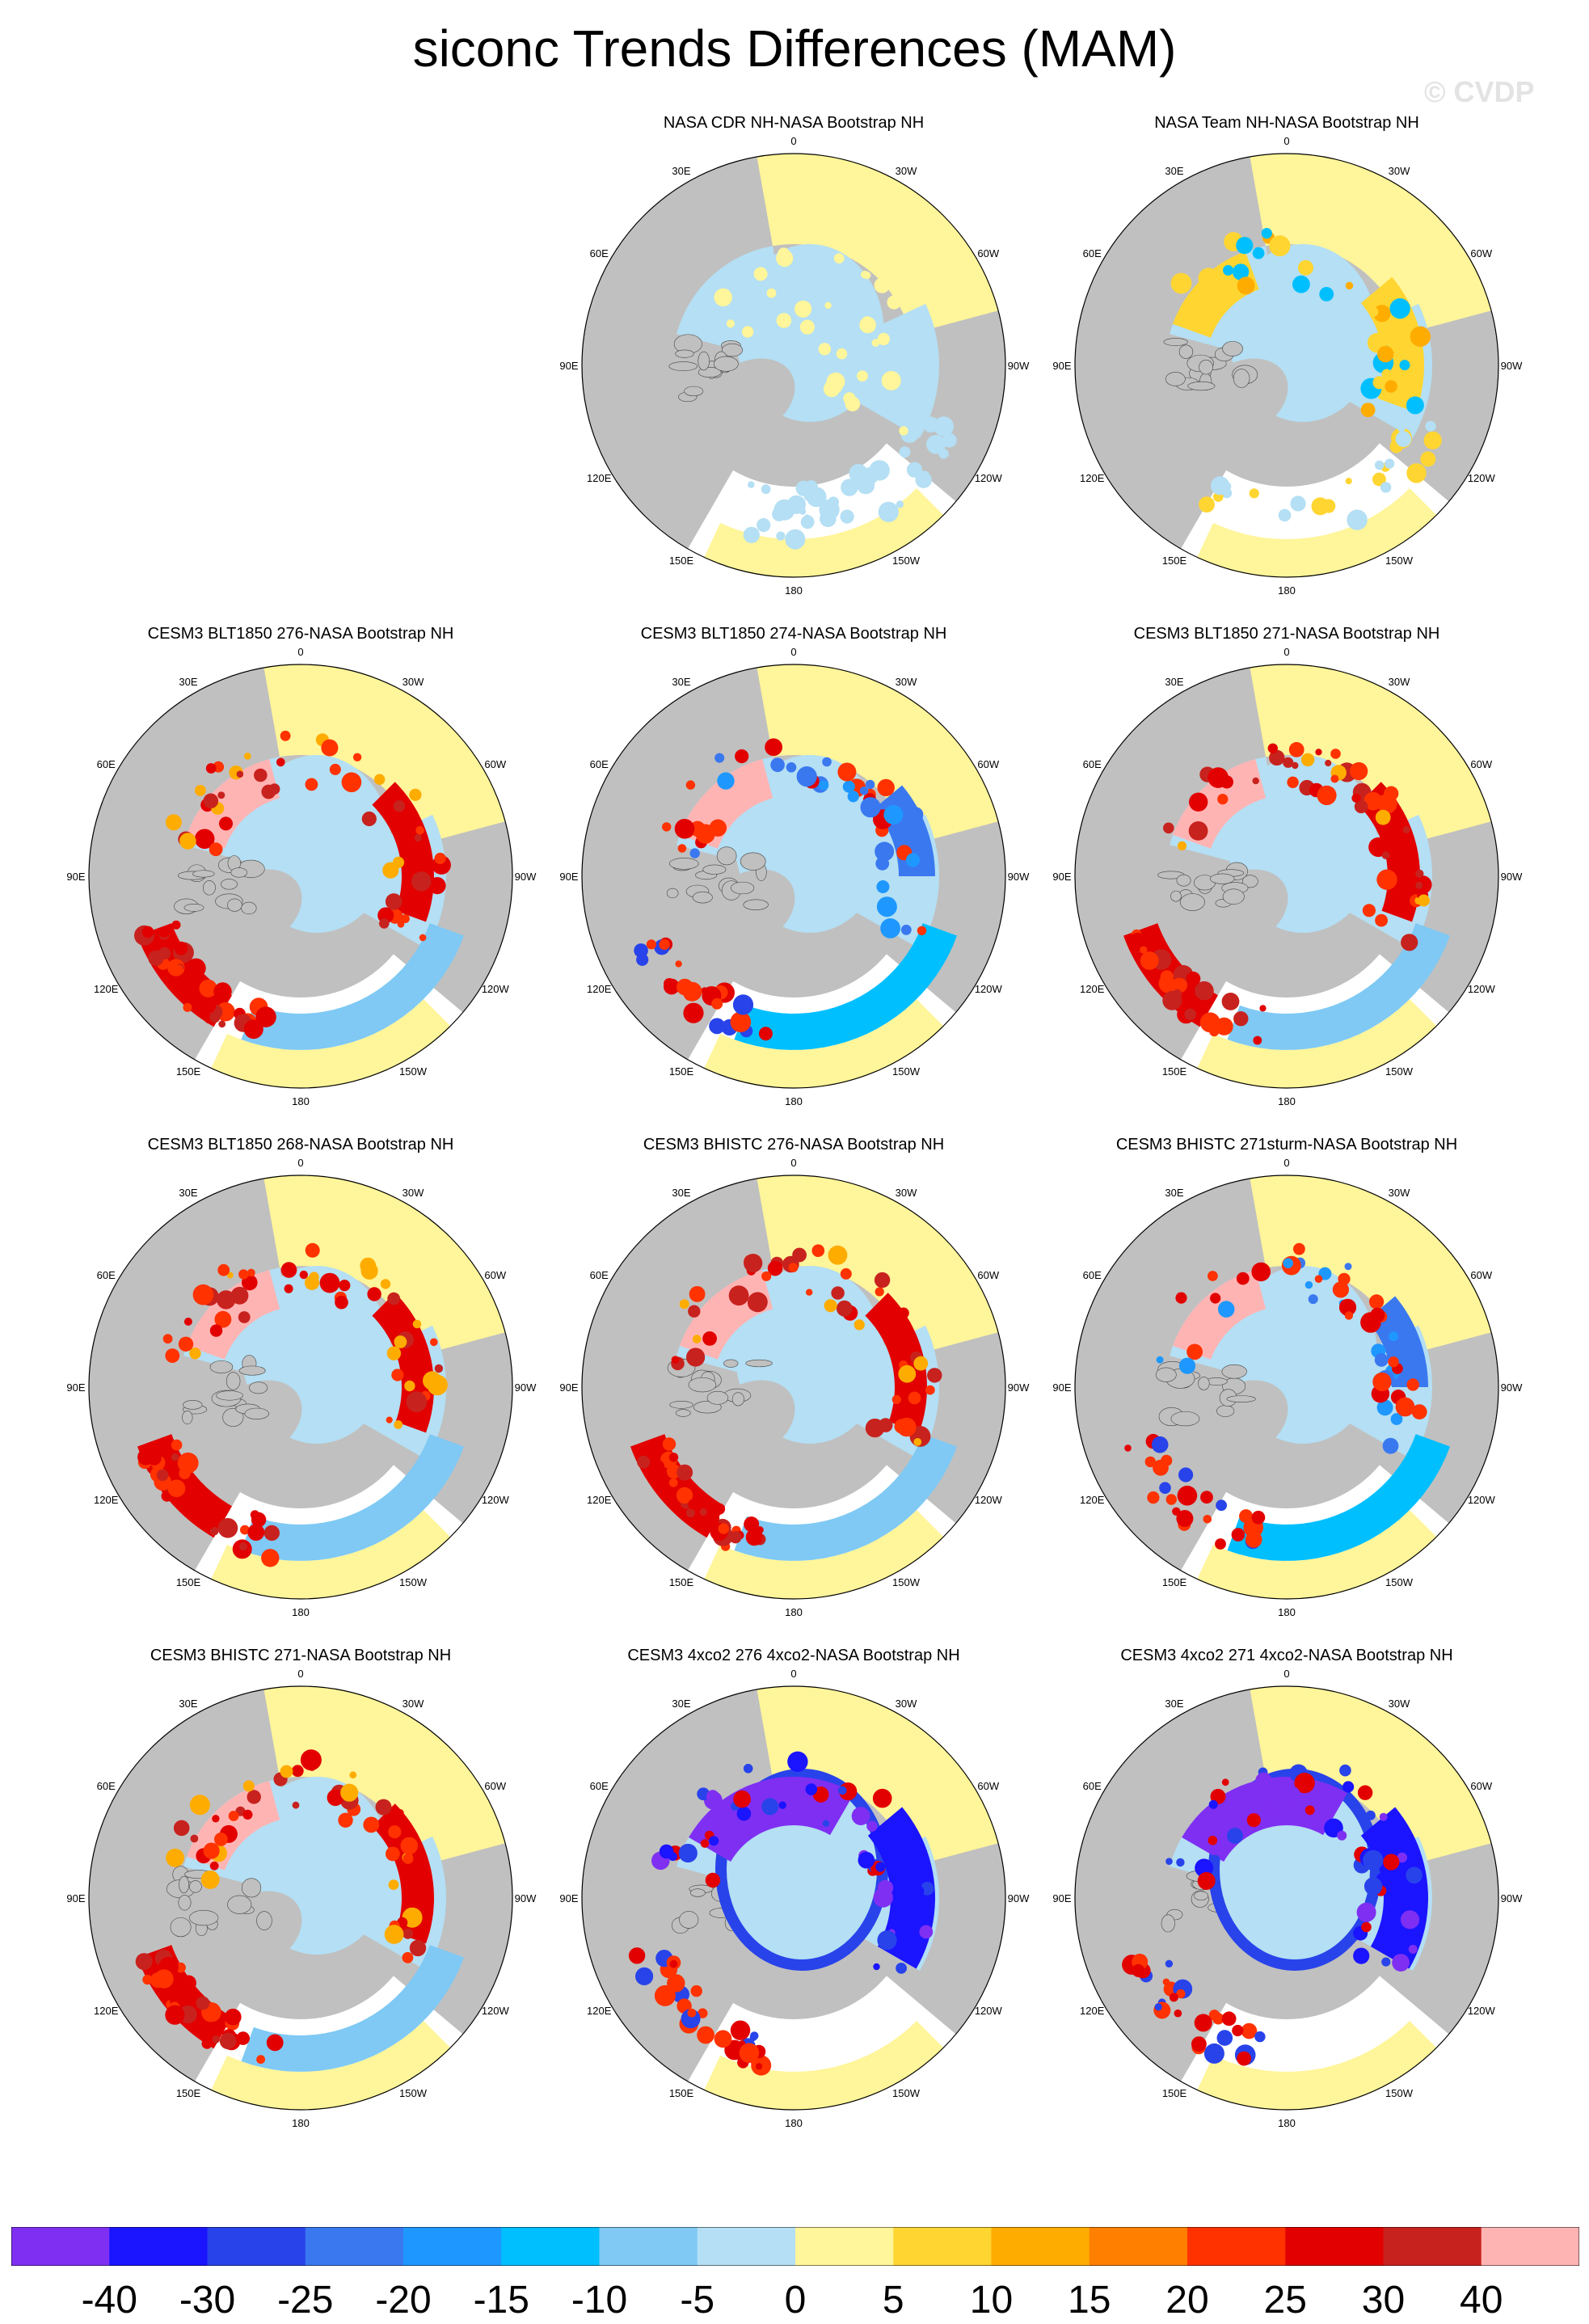 The image size is (1589, 2324). I want to click on longitude-label: 30E, so click(681, 682).